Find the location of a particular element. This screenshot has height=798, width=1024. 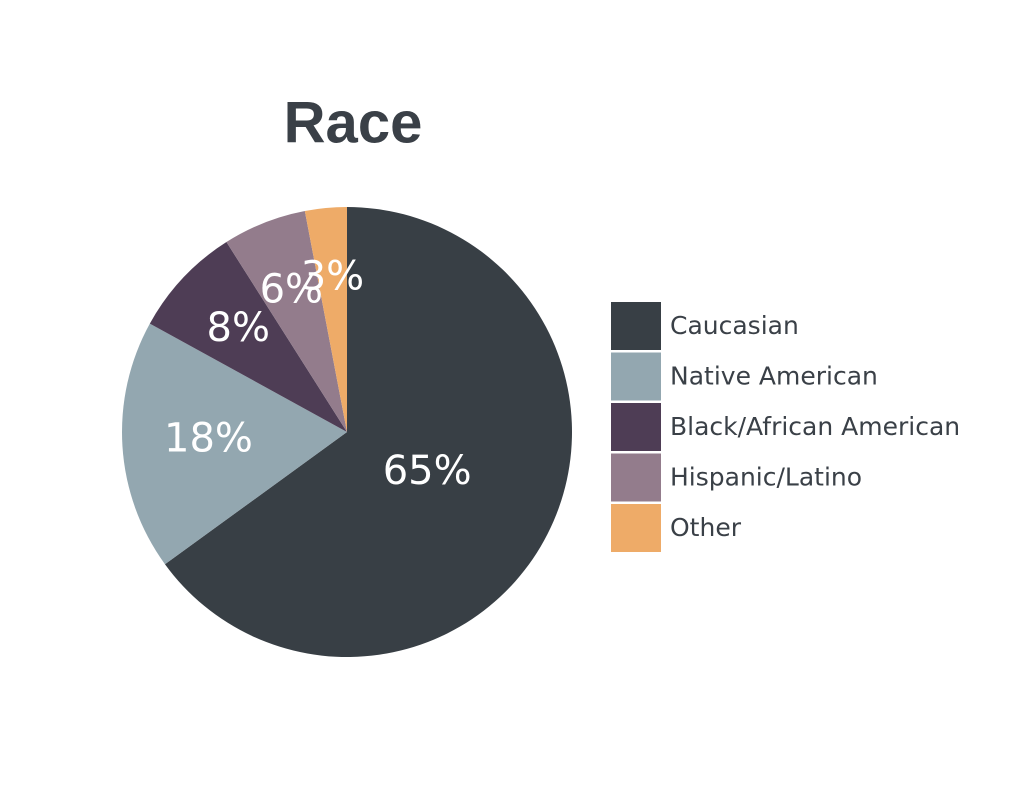

legend-label: Caucasian is located at coordinates (734, 325).